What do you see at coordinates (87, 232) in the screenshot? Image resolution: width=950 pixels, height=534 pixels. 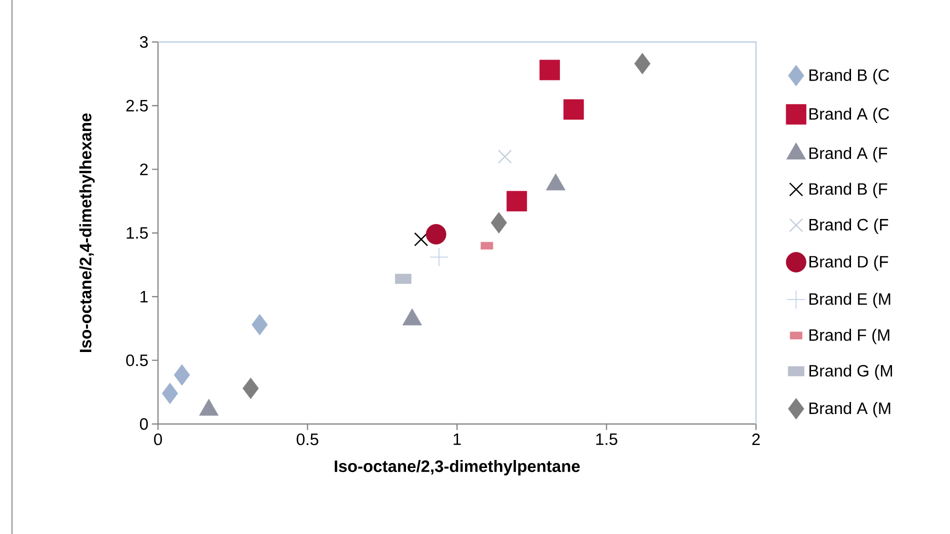 I see `y-axis-title: Iso-octane/2,4-dimethylhexane` at bounding box center [87, 232].